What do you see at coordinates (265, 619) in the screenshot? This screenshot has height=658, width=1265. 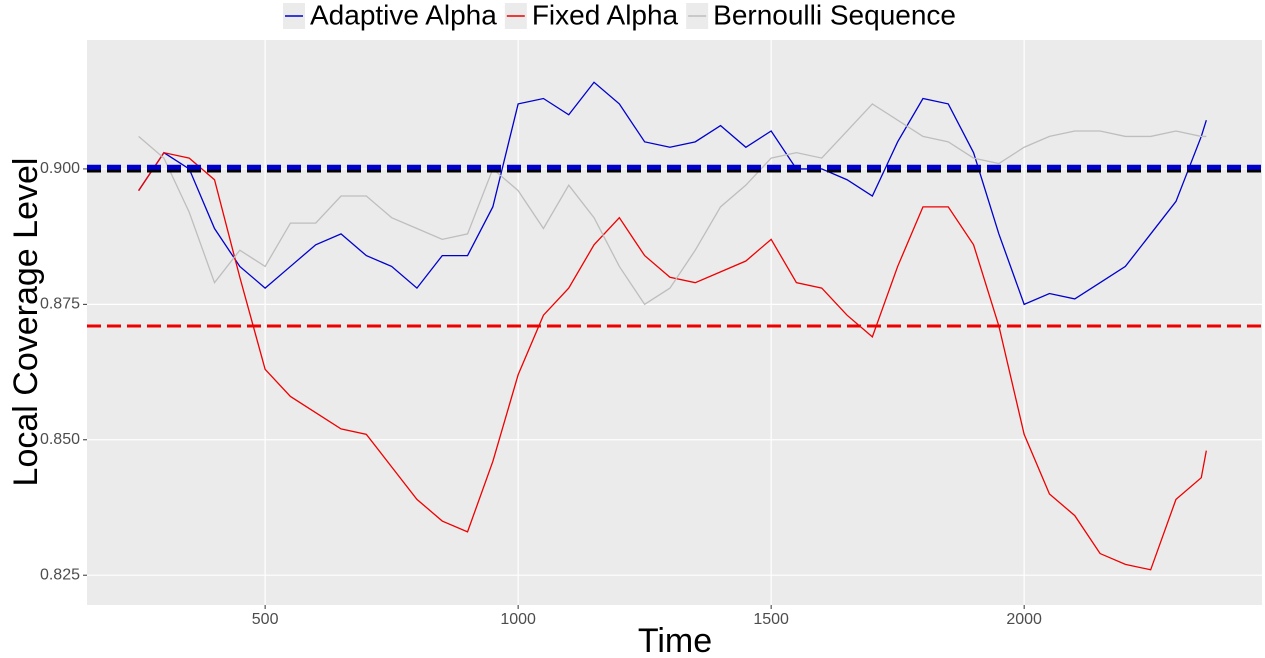 I see `x-tick-label: 500` at bounding box center [265, 619].